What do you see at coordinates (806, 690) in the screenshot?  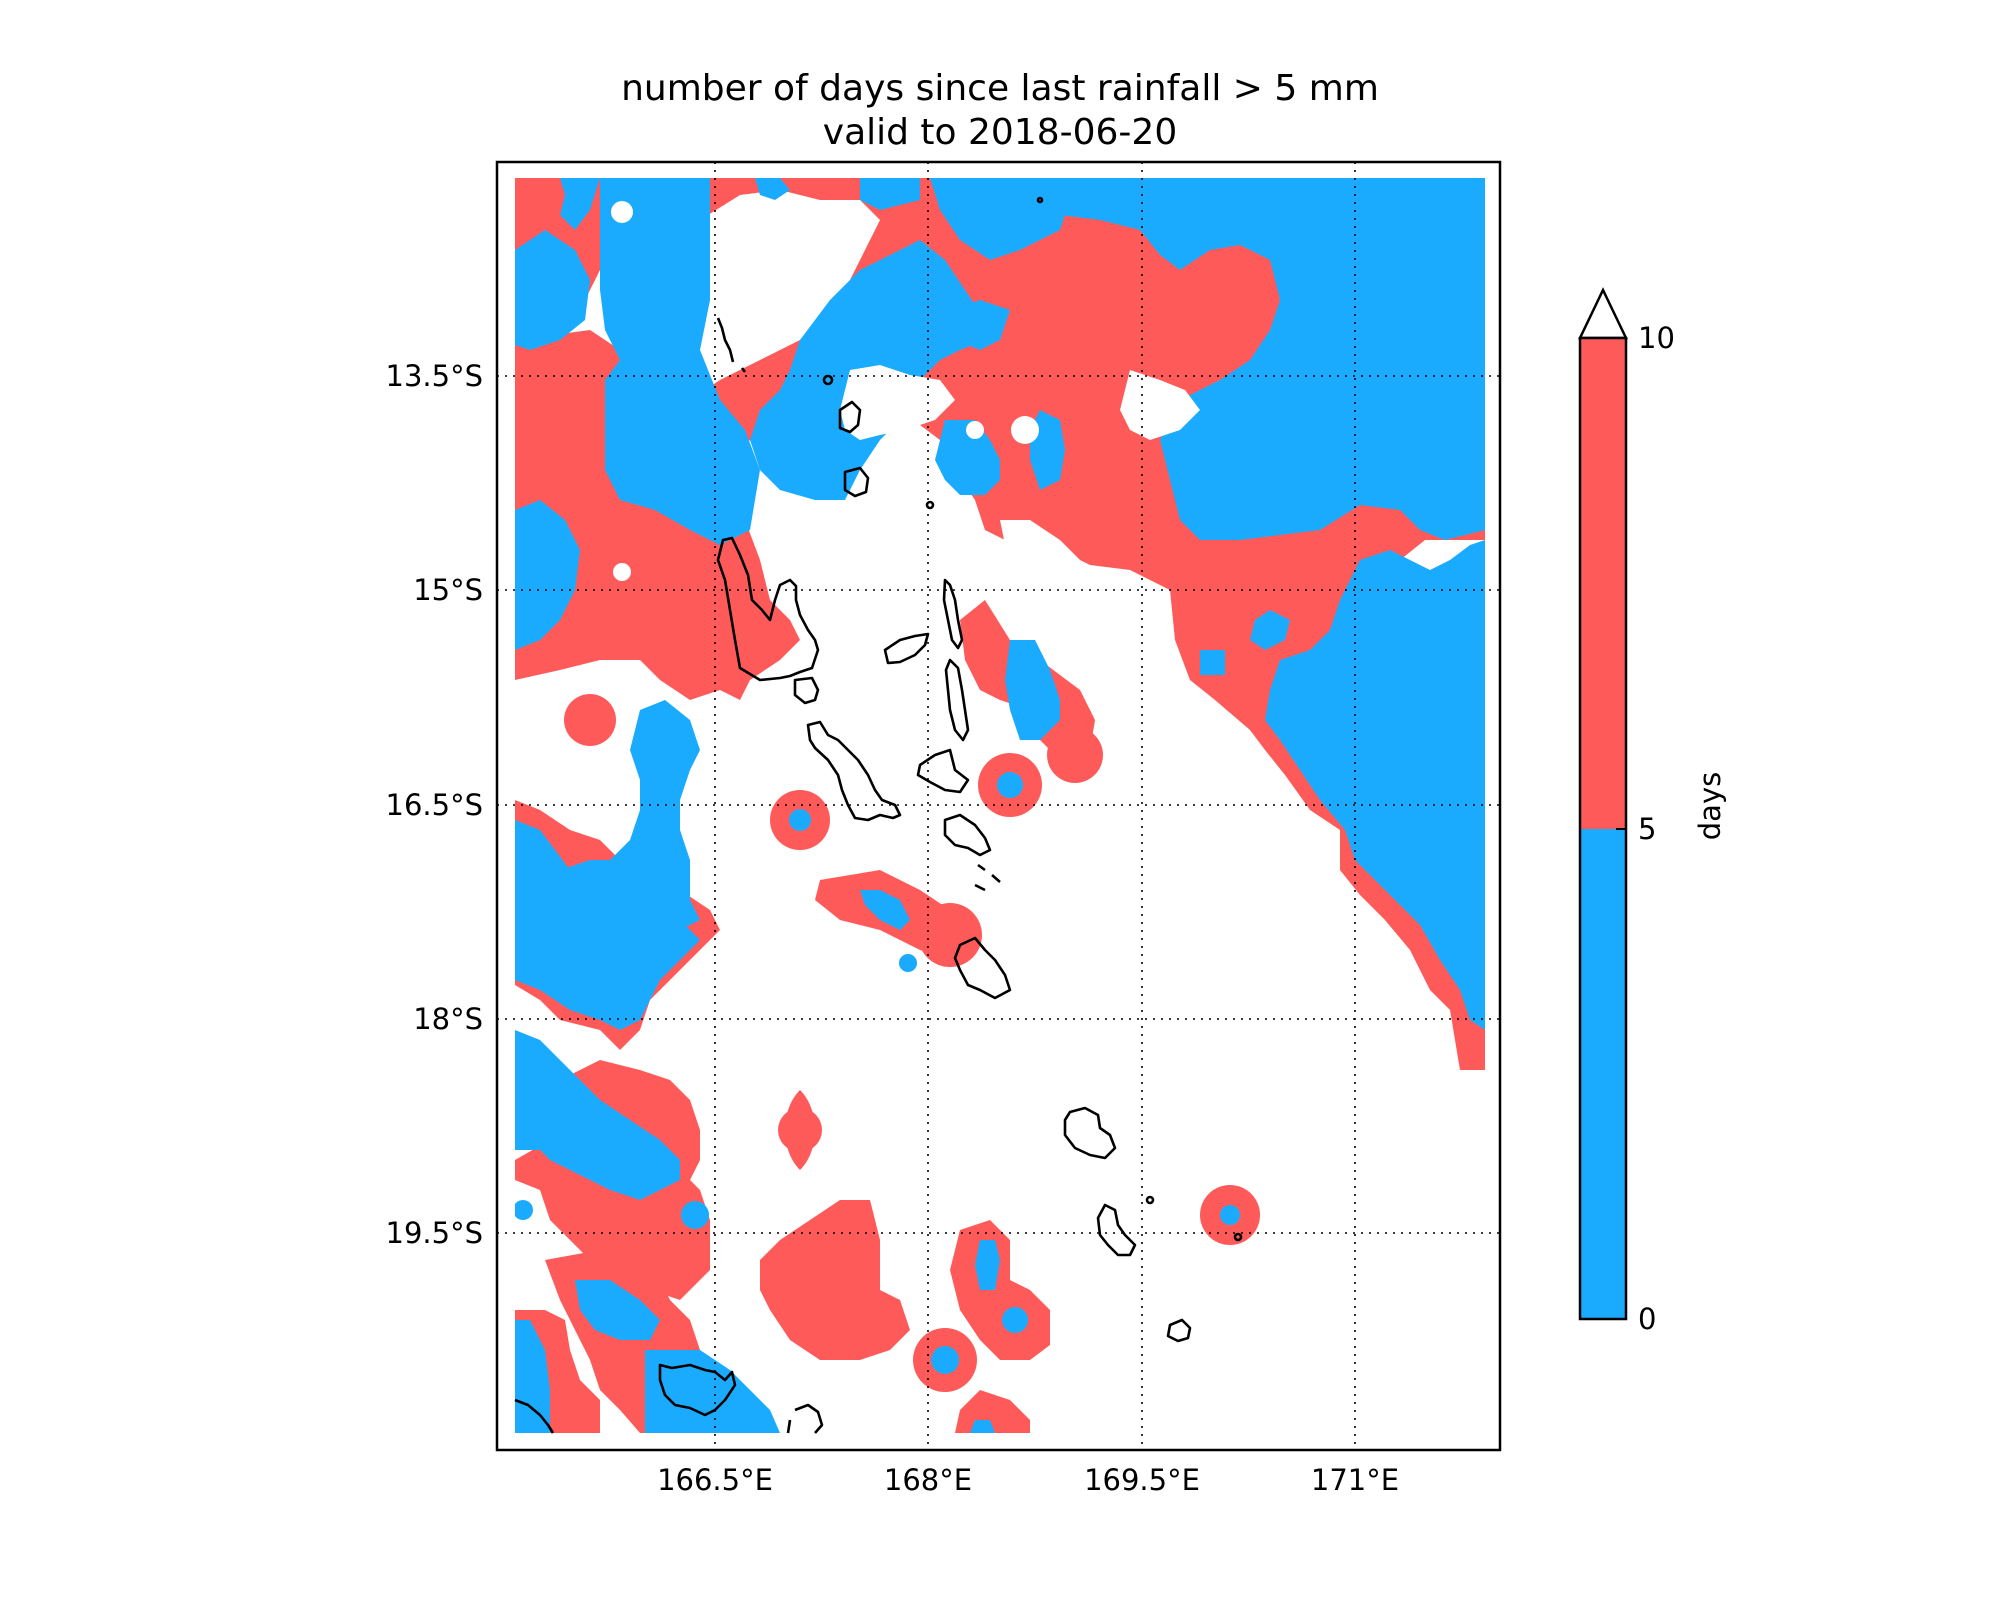 I see `coastline-malo` at bounding box center [806, 690].